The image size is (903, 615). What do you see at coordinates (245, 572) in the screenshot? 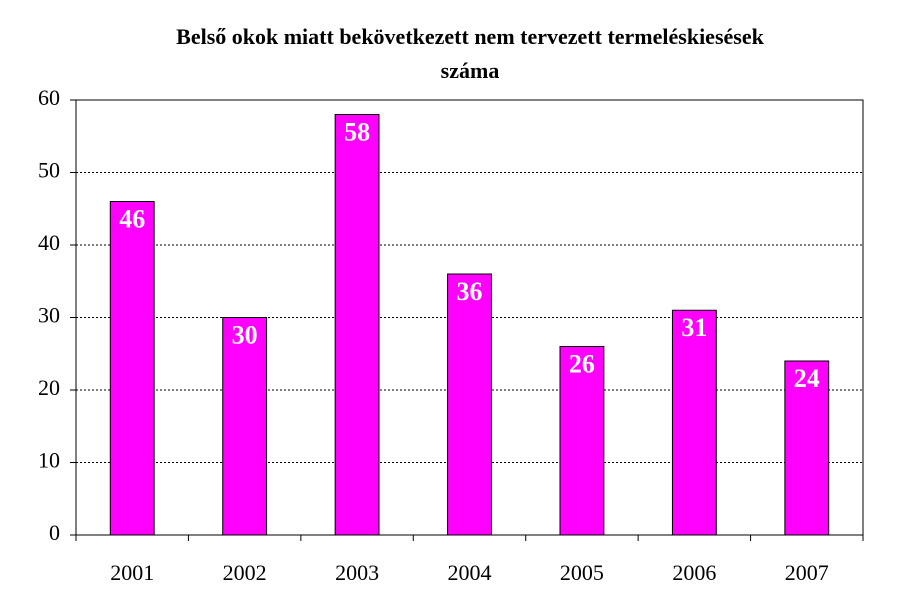
I see `x-tick-label: 2002` at bounding box center [245, 572].